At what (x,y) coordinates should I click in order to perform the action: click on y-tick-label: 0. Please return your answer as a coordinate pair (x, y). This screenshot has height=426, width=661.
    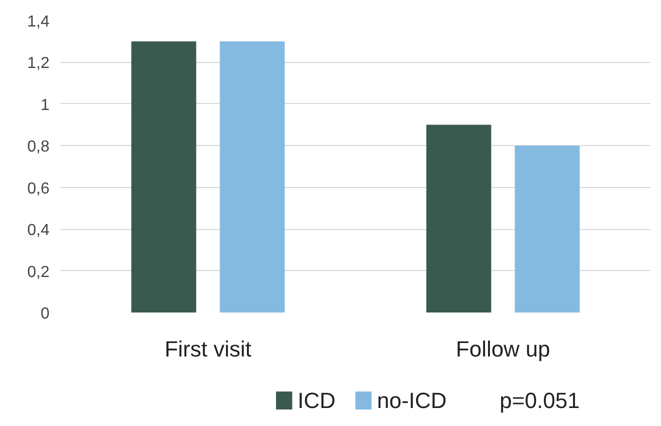
    Looking at the image, I should click on (45, 314).